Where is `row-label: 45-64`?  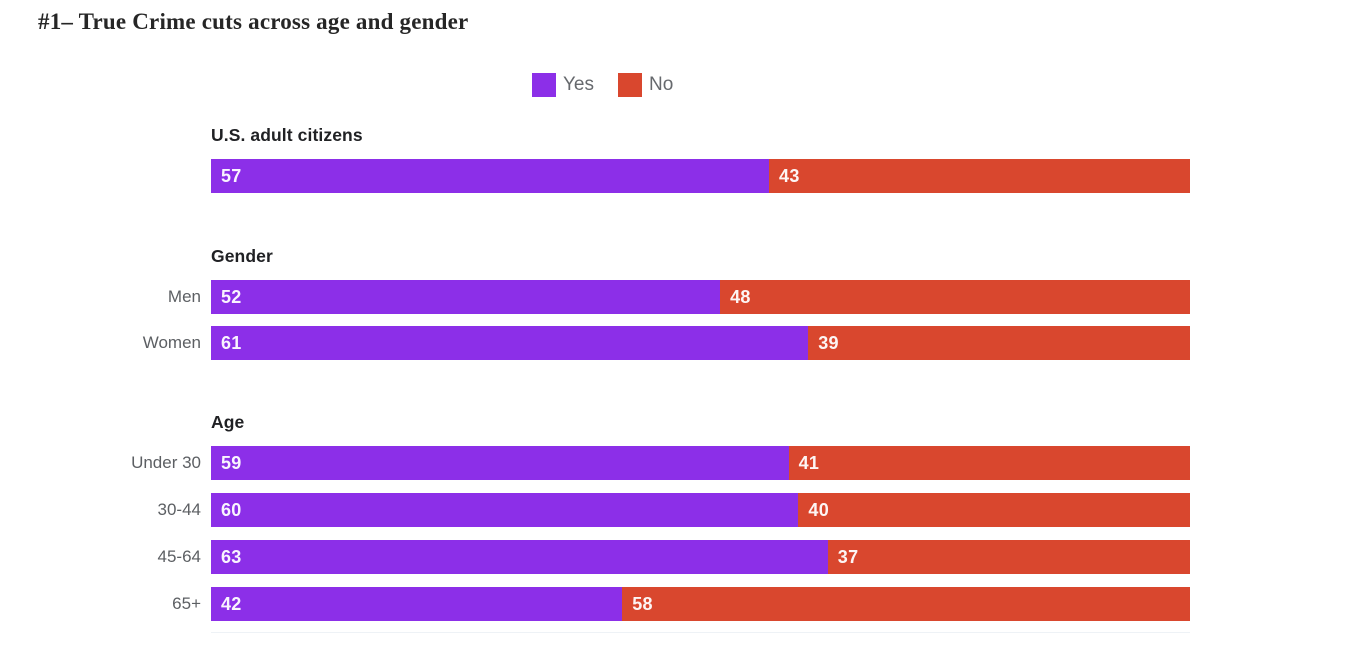
row-label: 45-64 is located at coordinates (179, 556).